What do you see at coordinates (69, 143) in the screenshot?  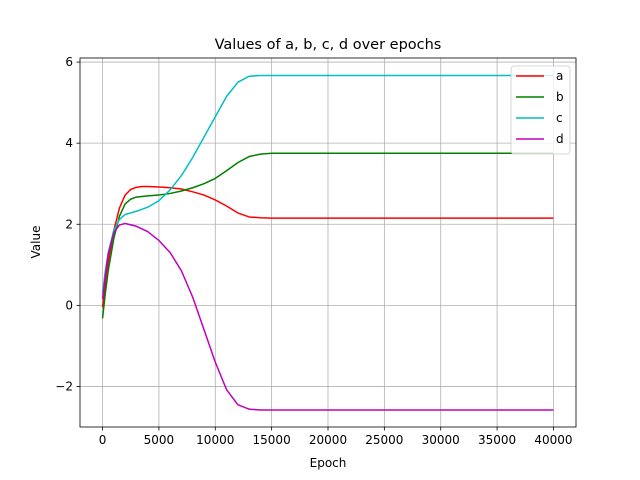 I see `y-tick-label: 4` at bounding box center [69, 143].